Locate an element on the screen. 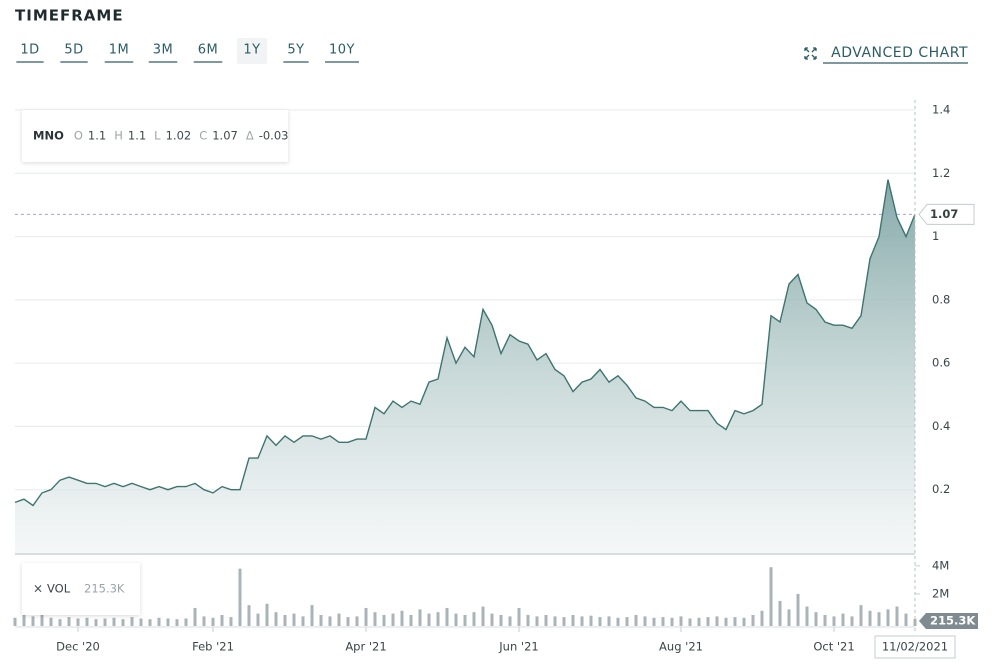 The height and width of the screenshot is (671, 1000). last-volume-label: 215.3K is located at coordinates (953, 621).